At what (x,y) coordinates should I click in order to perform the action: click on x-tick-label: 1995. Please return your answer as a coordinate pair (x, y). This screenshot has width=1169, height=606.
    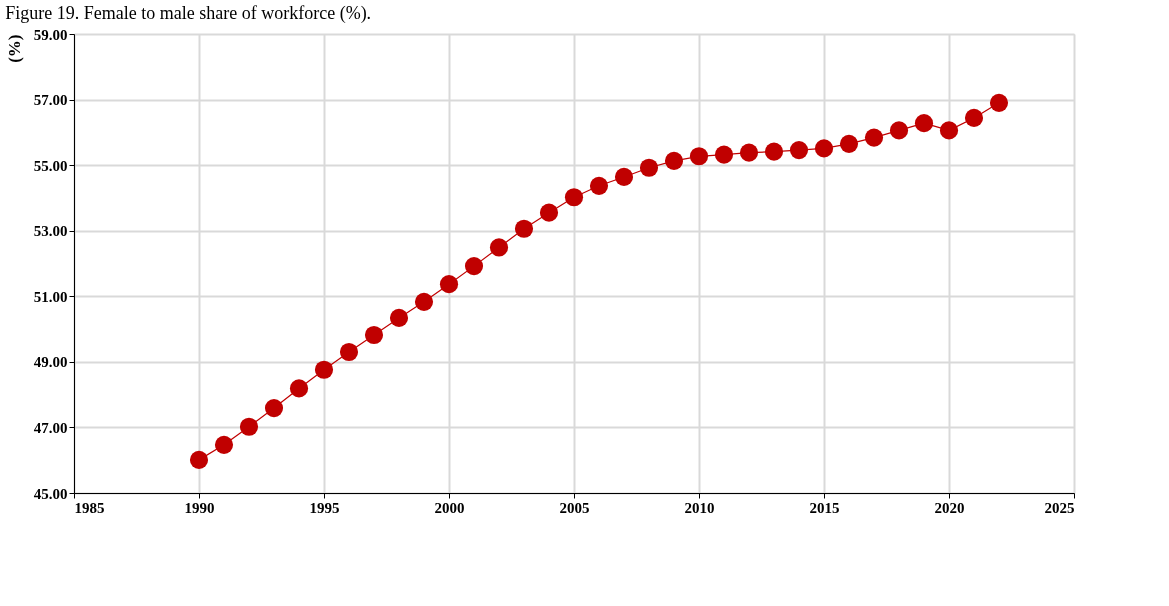
    Looking at the image, I should click on (324, 507).